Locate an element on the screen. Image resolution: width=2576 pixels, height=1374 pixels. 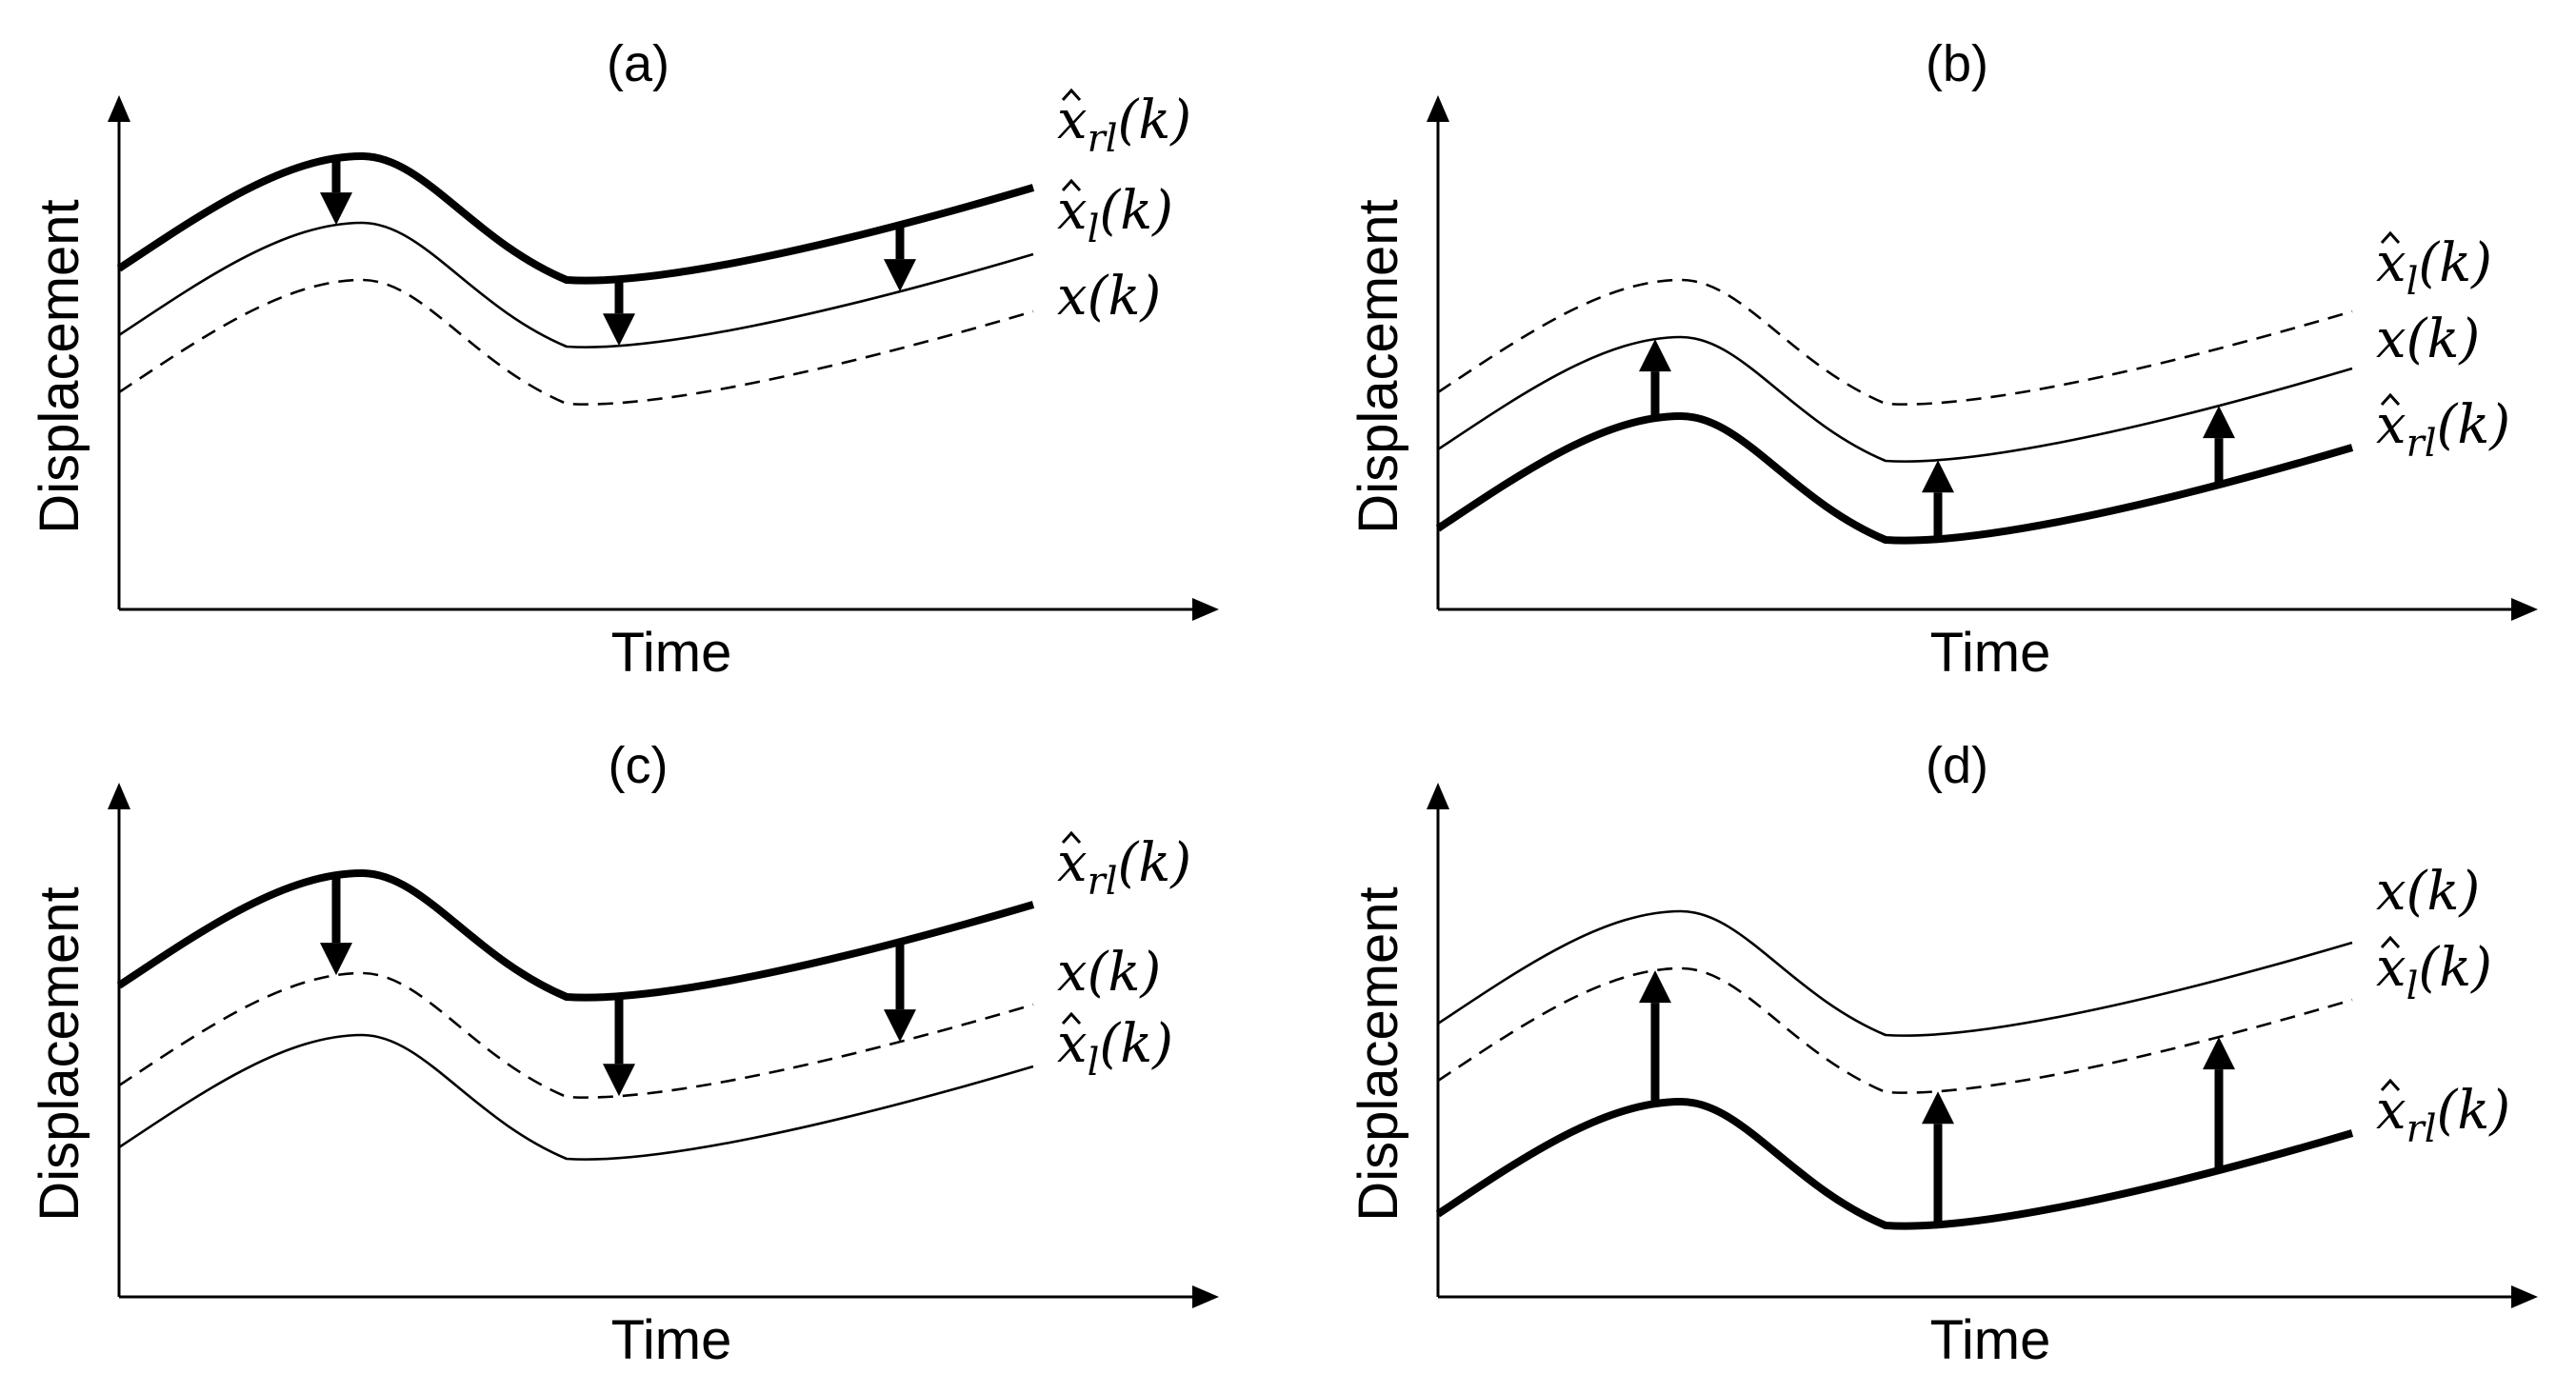
panel-title: (a) is located at coordinates (638, 63).